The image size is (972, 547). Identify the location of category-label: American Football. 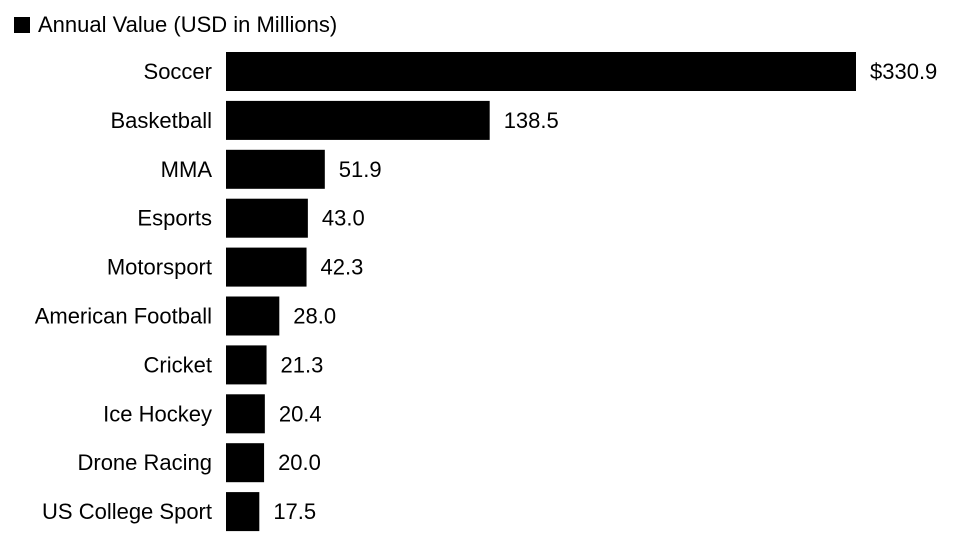
(123, 316).